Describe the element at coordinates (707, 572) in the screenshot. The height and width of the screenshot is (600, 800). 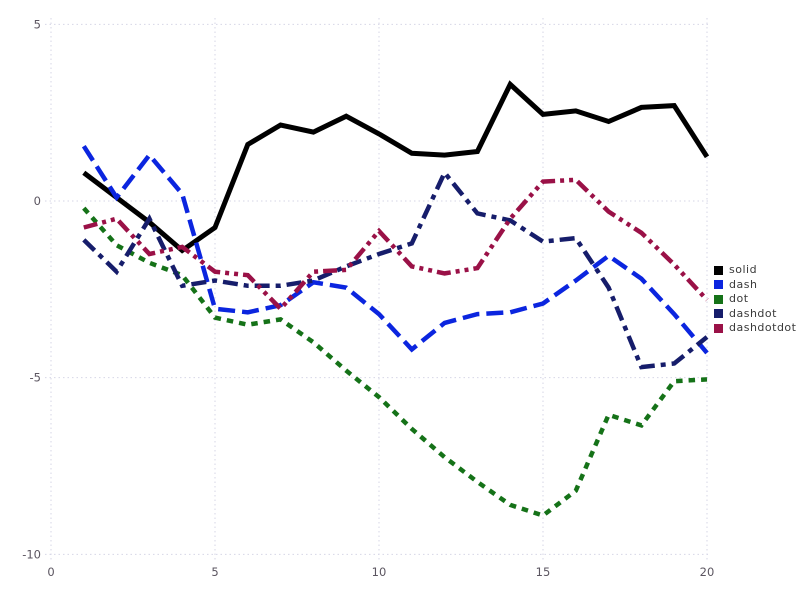
I see `x-tick-label: 20` at that location.